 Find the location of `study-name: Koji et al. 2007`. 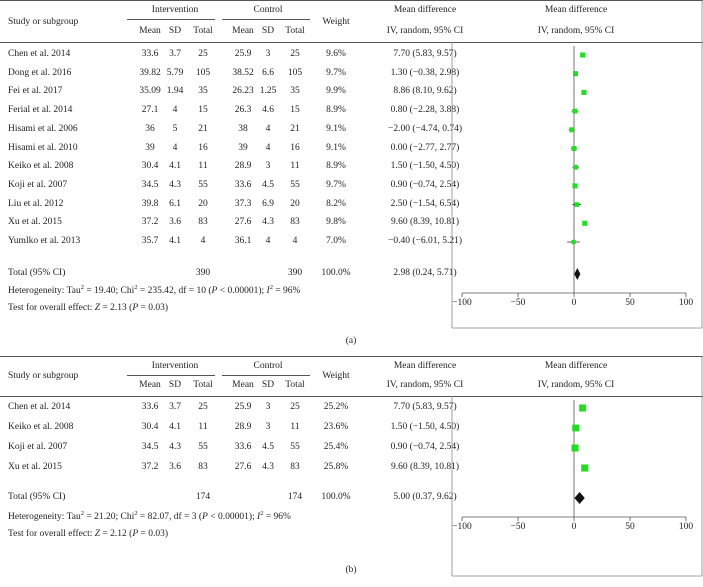

study-name: Koji et al. 2007 is located at coordinates (38, 184).